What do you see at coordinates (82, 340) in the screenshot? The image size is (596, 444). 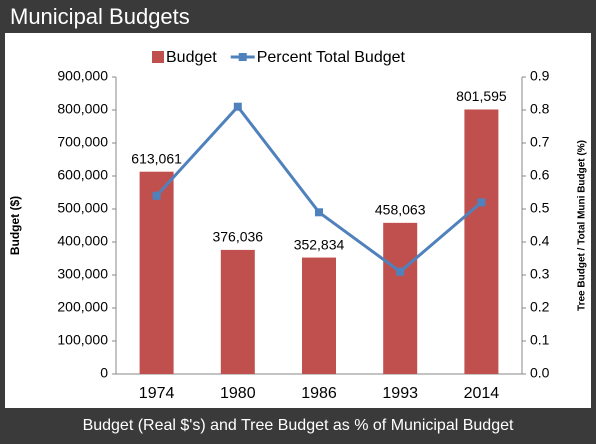 I see `y-tick-label: 100,000` at bounding box center [82, 340].